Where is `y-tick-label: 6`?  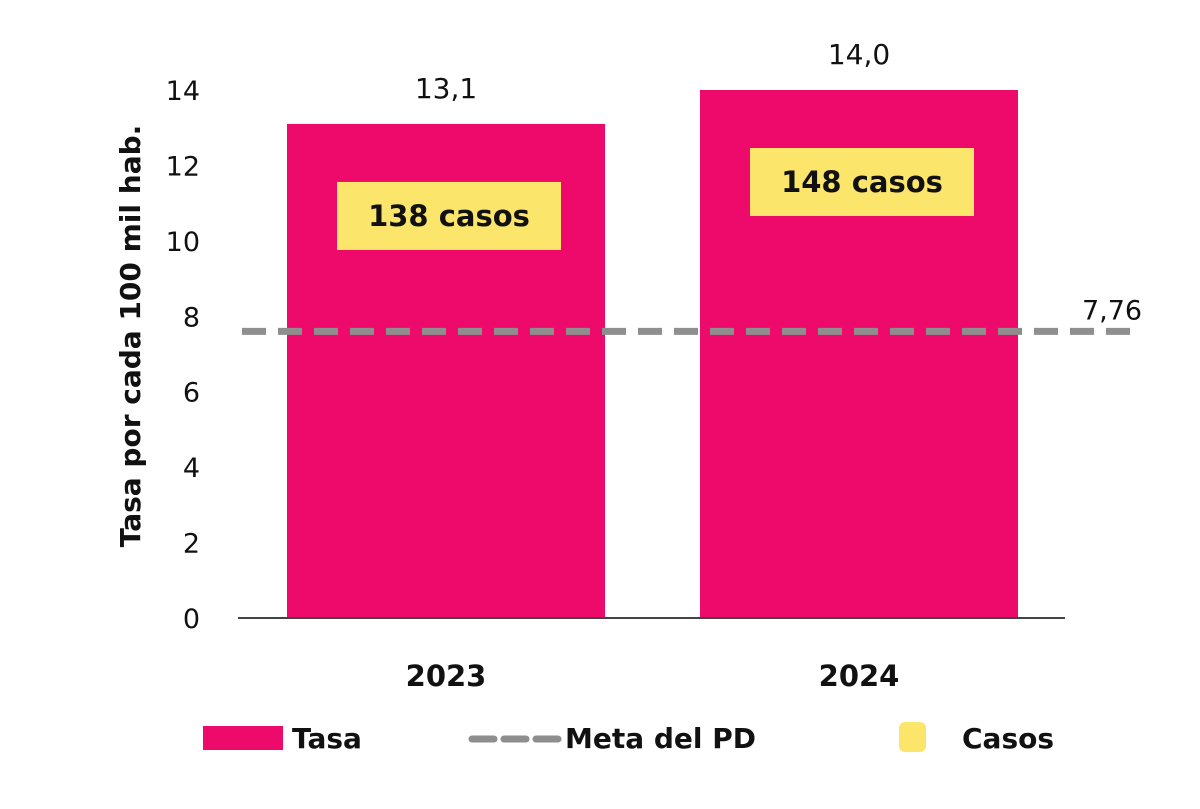 y-tick-label: 6 is located at coordinates (191, 393).